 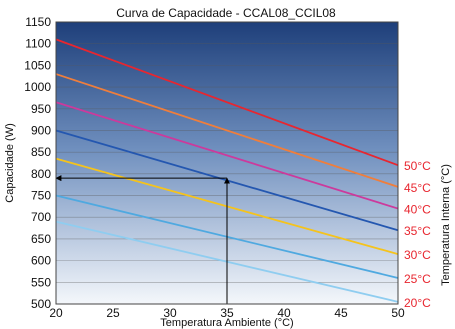 I want to click on legend: 50°C 45°C 40°C 35°C 30°C 25°C 20°C, so click(x=417, y=234).